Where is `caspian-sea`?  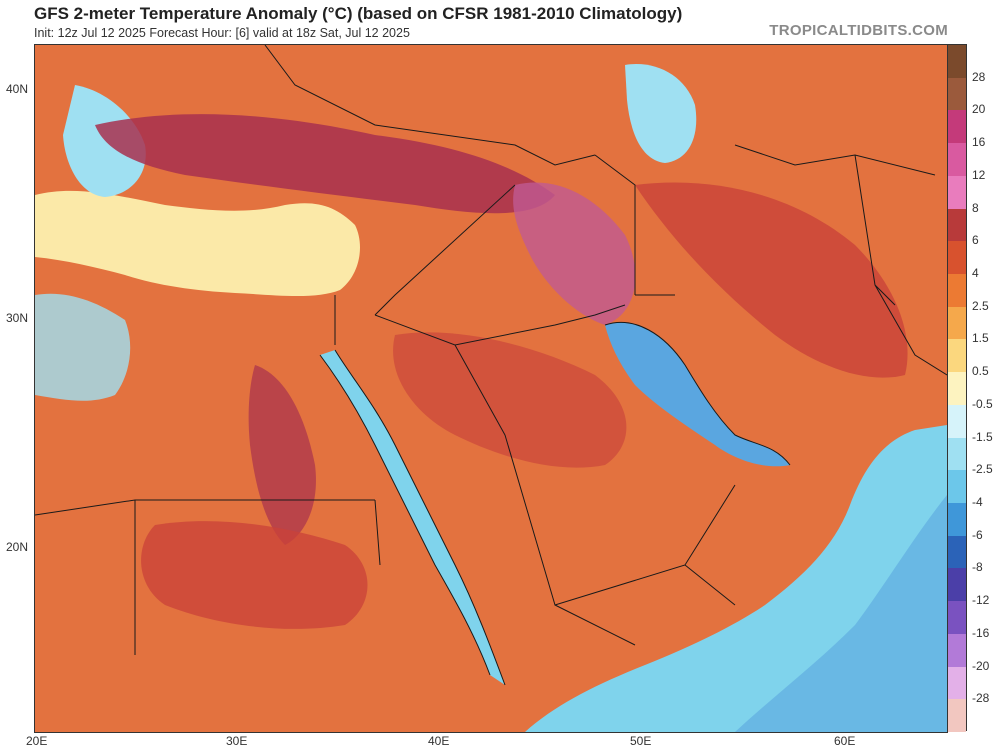
caspian-sea is located at coordinates (661, 113).